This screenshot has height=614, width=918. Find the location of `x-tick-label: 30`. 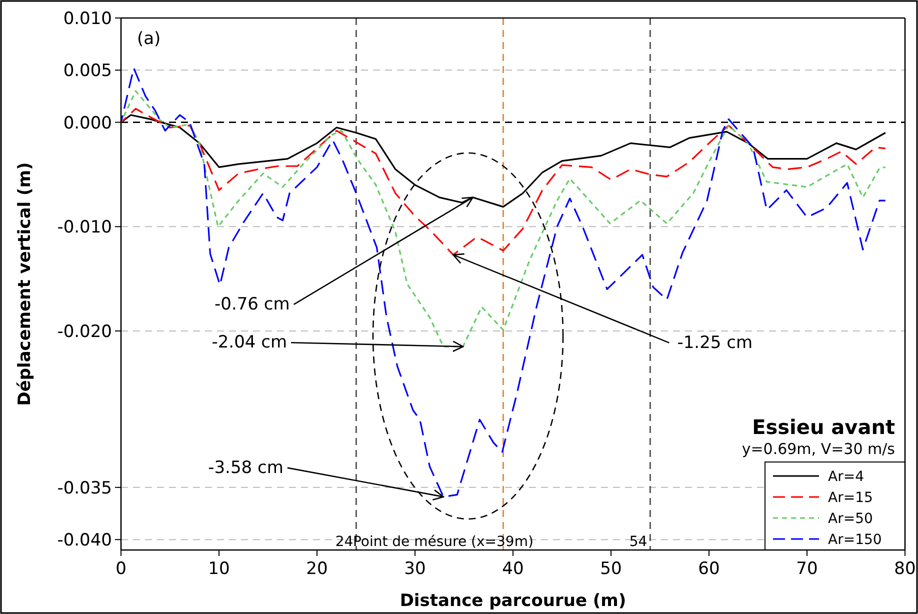

x-tick-label: 30 is located at coordinates (415, 569).